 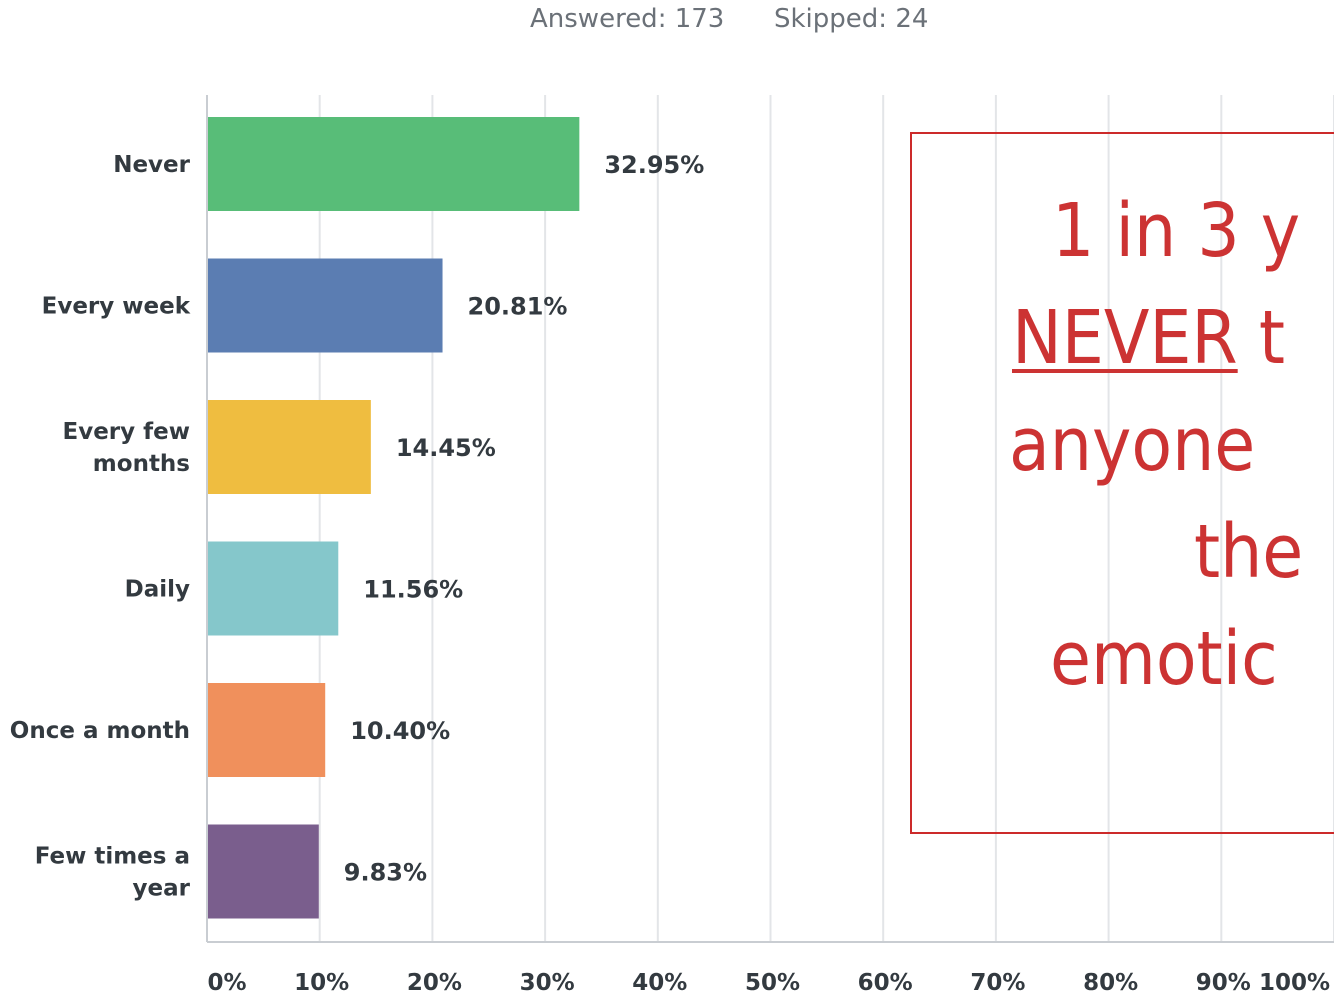 I want to click on callout-line-2-rest: t, so click(x=1261, y=338).